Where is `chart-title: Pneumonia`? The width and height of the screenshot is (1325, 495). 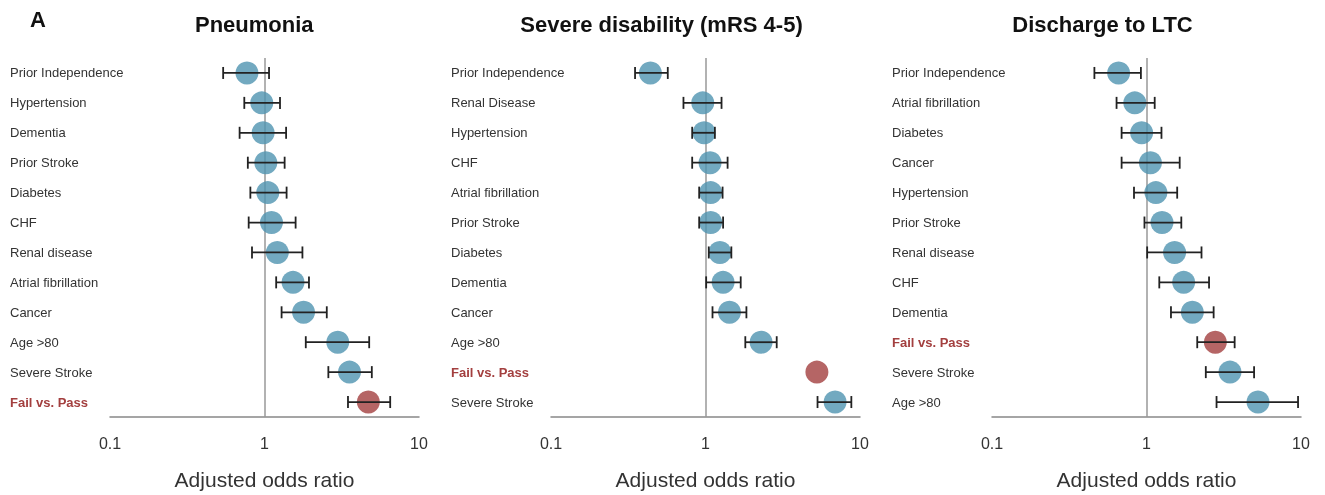
chart-title: Pneumonia is located at coordinates (255, 24).